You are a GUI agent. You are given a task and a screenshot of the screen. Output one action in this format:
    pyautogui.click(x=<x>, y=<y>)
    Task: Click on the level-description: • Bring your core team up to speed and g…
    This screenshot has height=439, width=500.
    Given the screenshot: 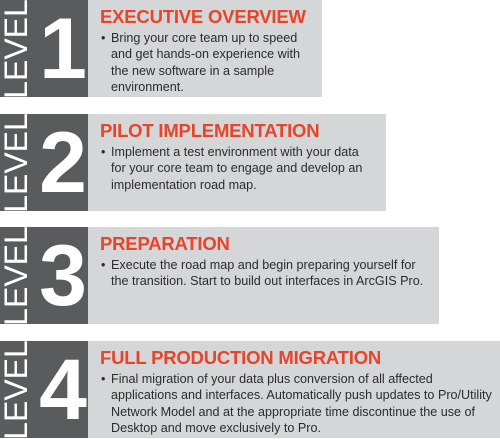 What is the action you would take?
    pyautogui.click(x=203, y=62)
    